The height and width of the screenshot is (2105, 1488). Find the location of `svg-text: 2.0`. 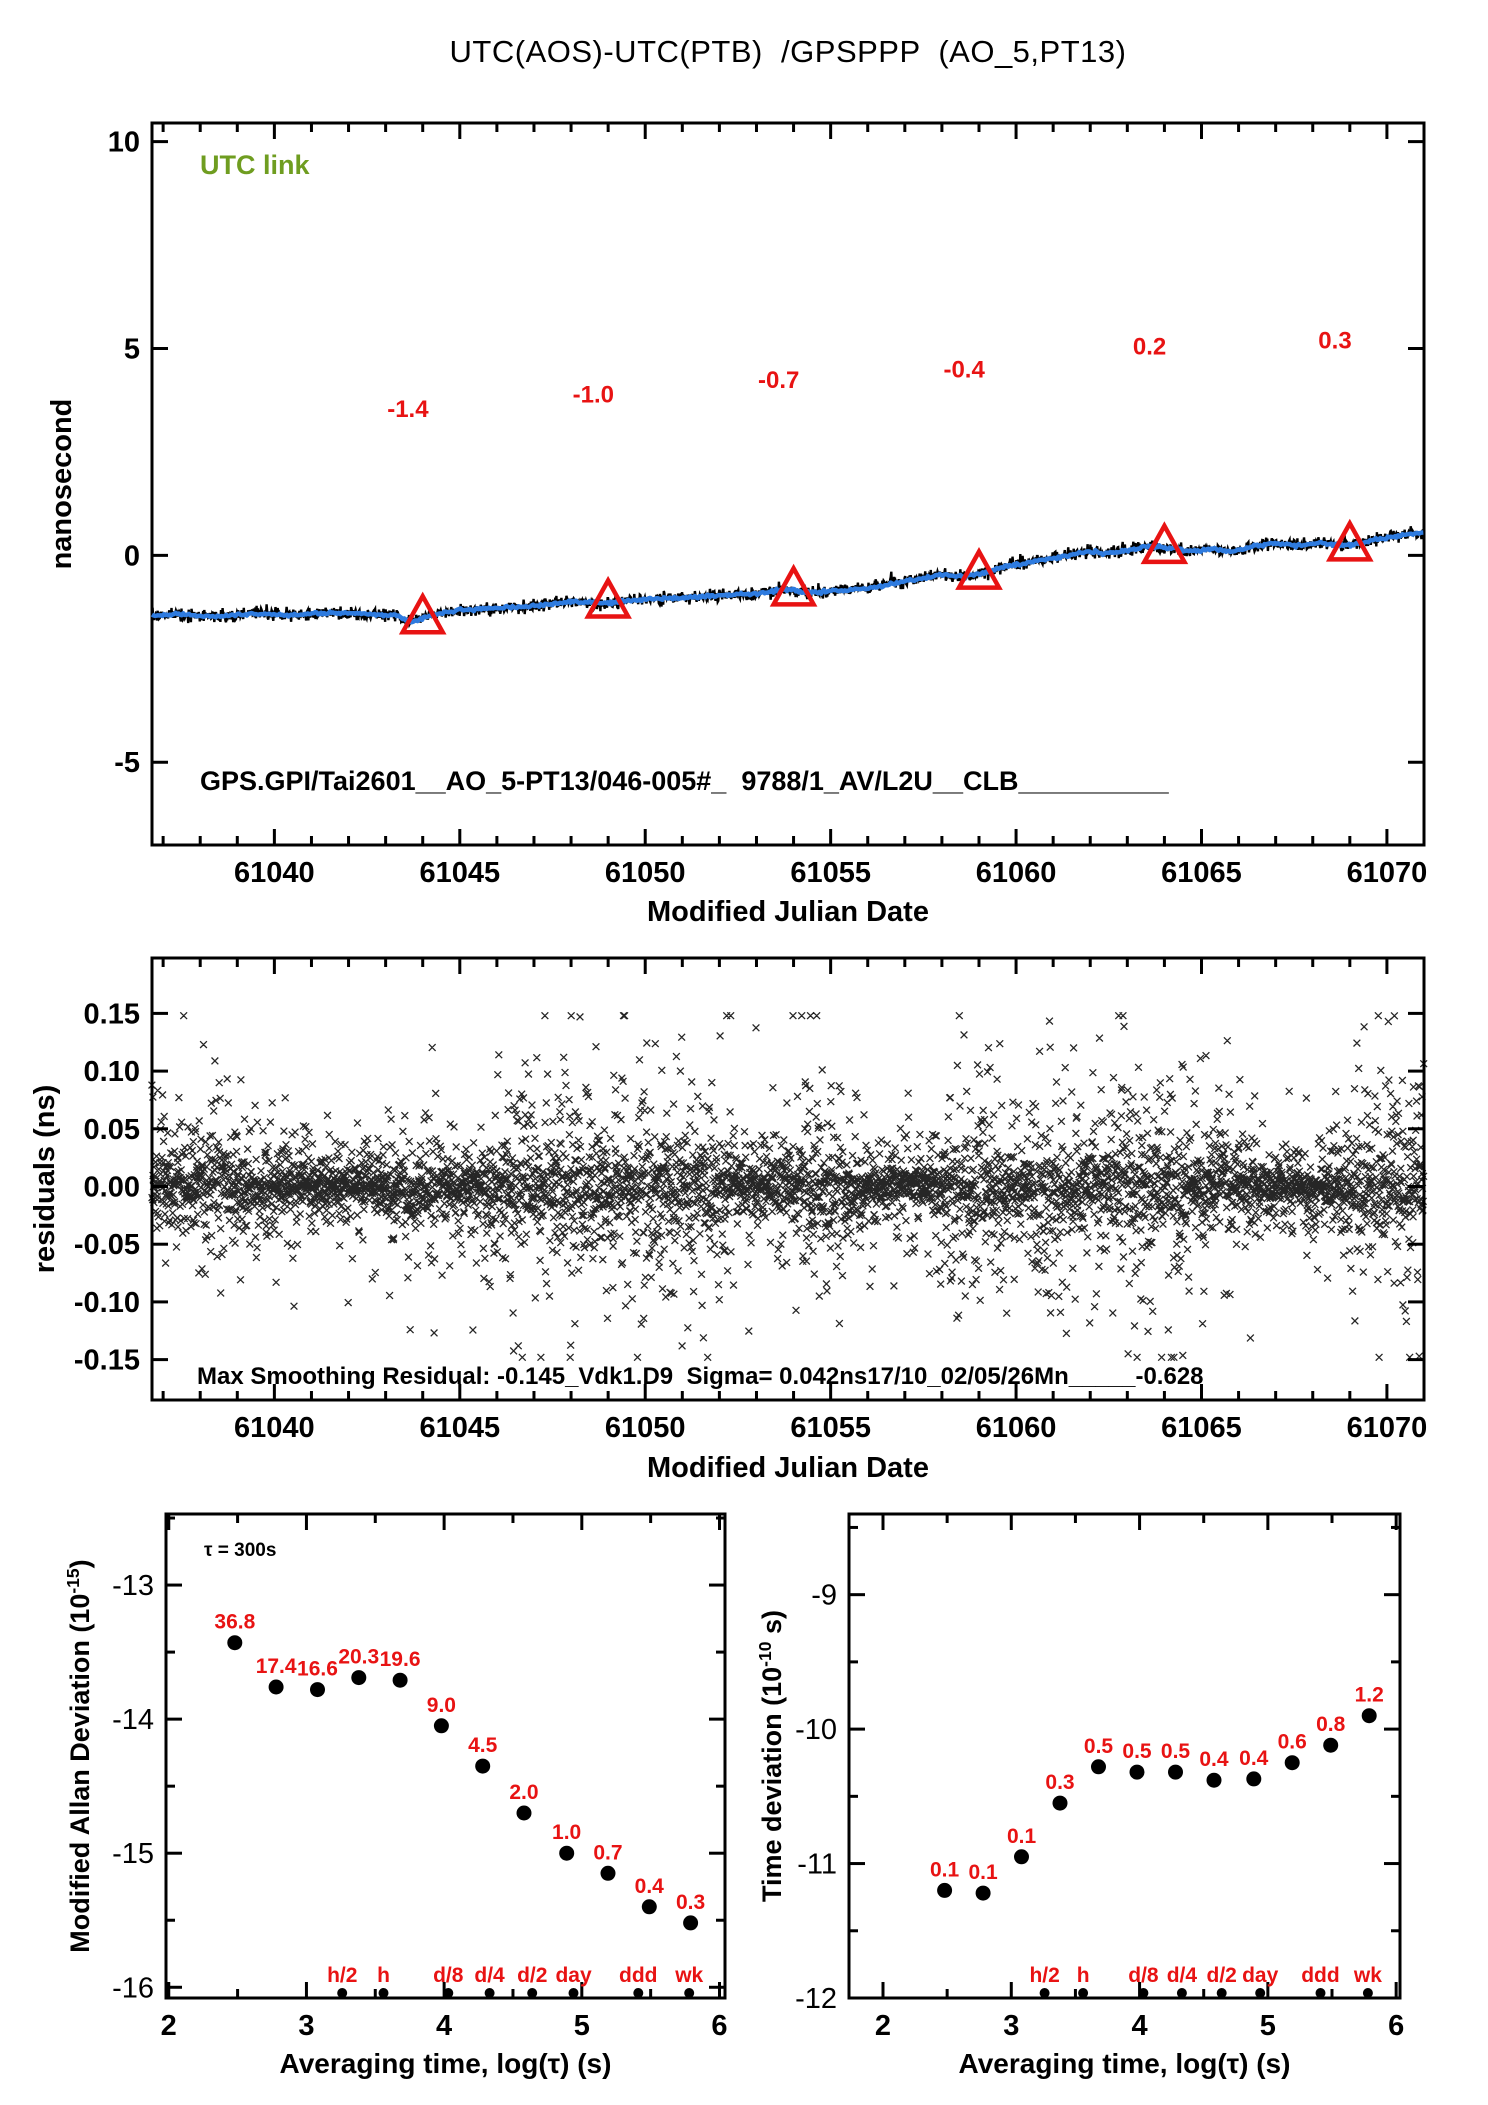

svg-text: 2.0 is located at coordinates (523, 1792).